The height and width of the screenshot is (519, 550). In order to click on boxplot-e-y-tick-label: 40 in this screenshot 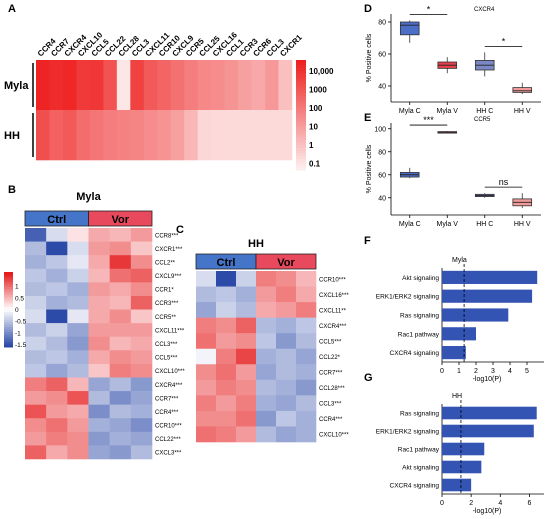, I will do `click(382, 198)`.